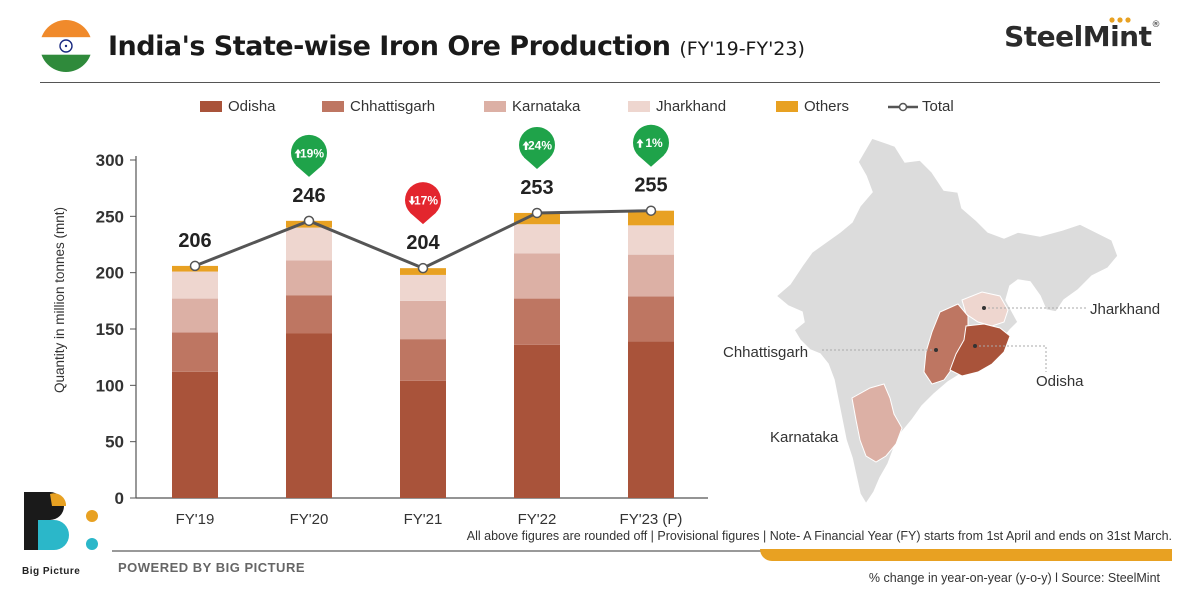 The image size is (1200, 600). What do you see at coordinates (921, 106) in the screenshot?
I see `legend-item-total: Total` at bounding box center [921, 106].